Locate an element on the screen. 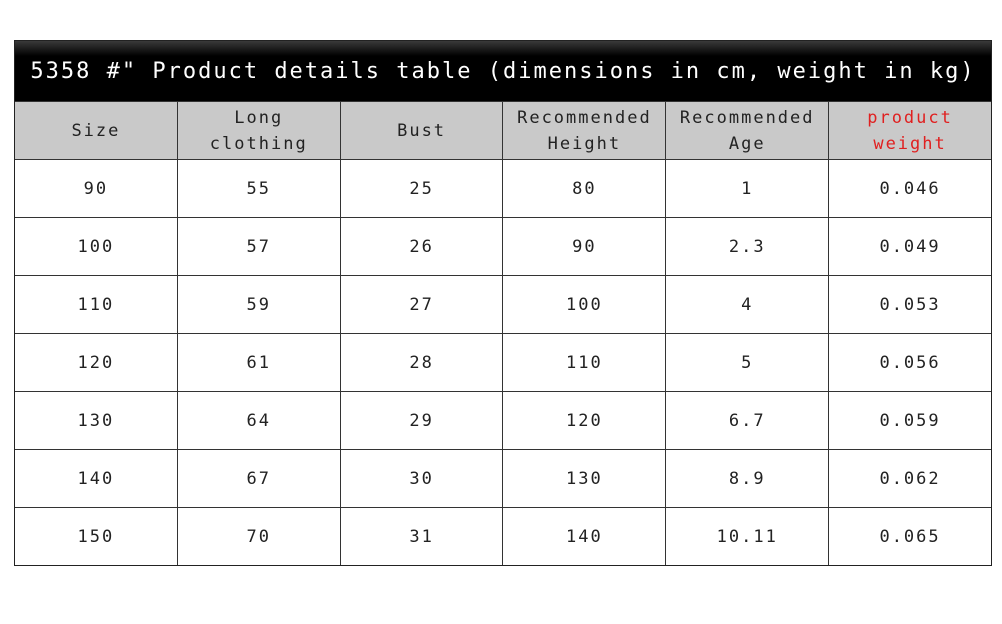 This screenshot has height=624, width=1002. table-cell: 80 is located at coordinates (583, 188).